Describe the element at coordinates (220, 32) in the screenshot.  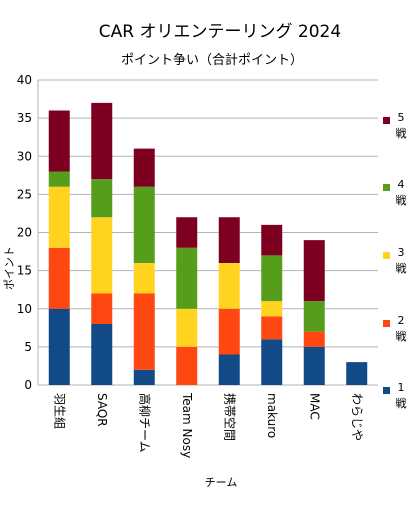
I see `chart-title: CAR オリエンテーリング 2024` at that location.